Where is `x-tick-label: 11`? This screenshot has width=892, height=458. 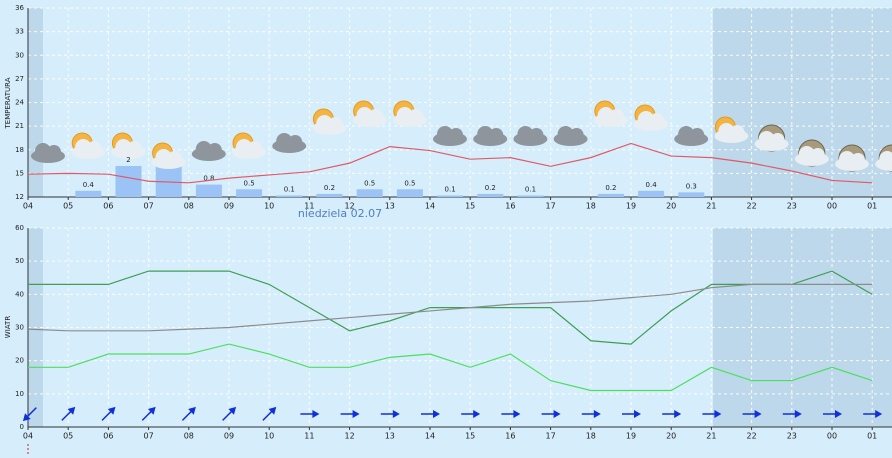 x-tick-label: 11 is located at coordinates (309, 436).